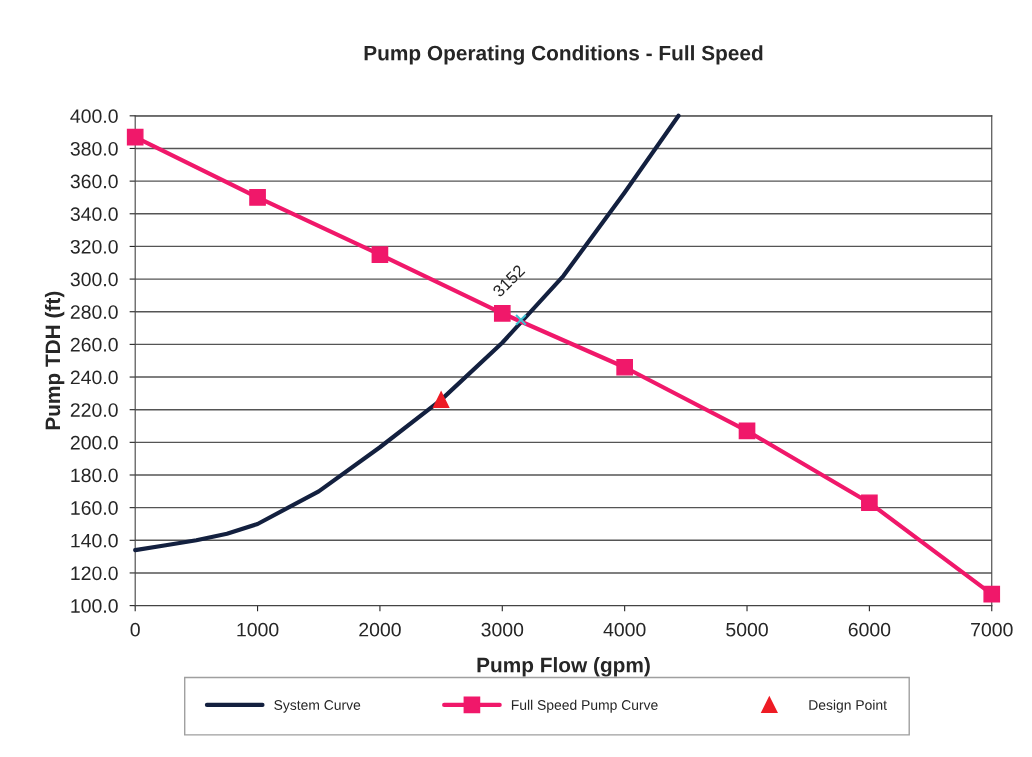 This screenshot has width=1032, height=757. I want to click on y-tick-label: 200.0, so click(94, 442).